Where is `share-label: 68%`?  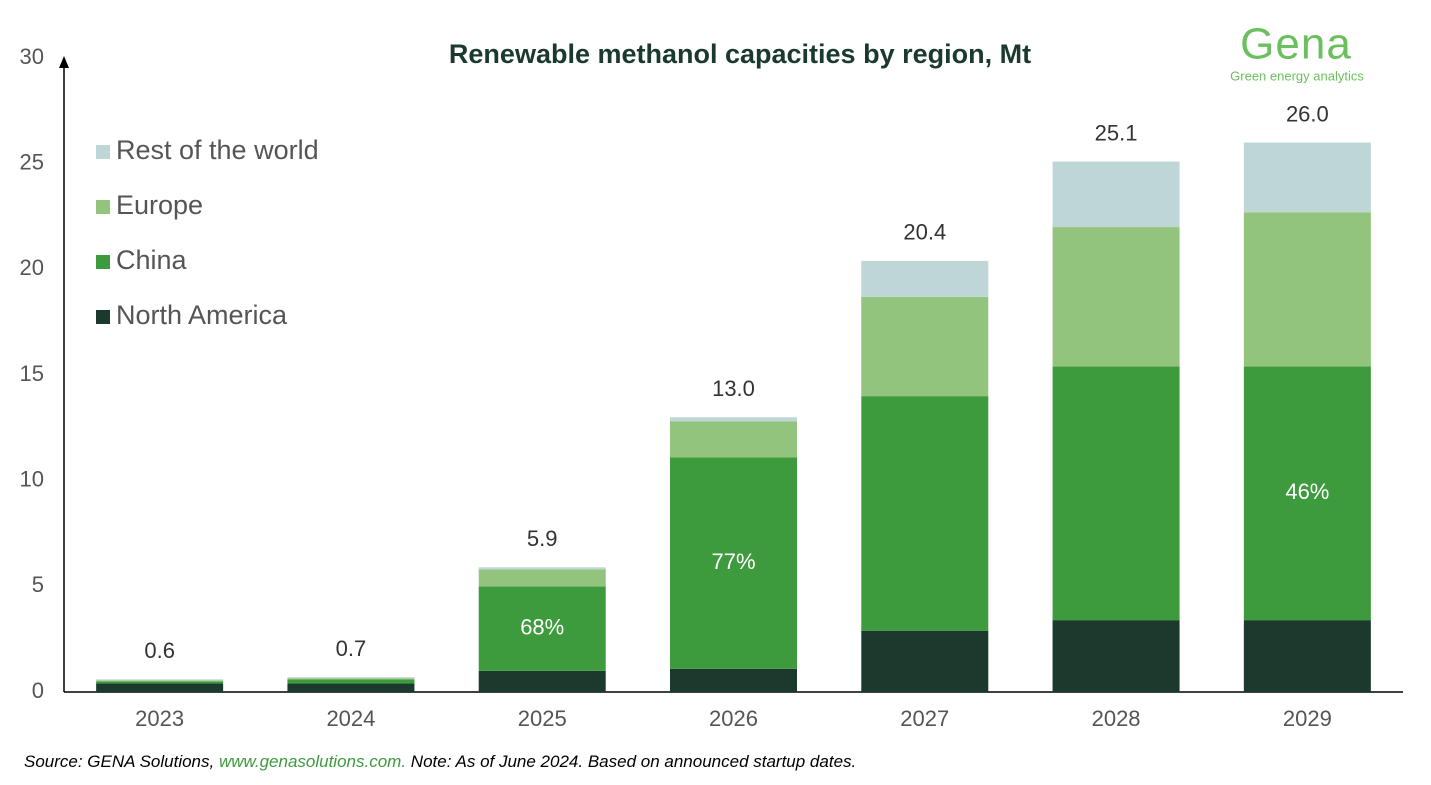
share-label: 68% is located at coordinates (542, 626).